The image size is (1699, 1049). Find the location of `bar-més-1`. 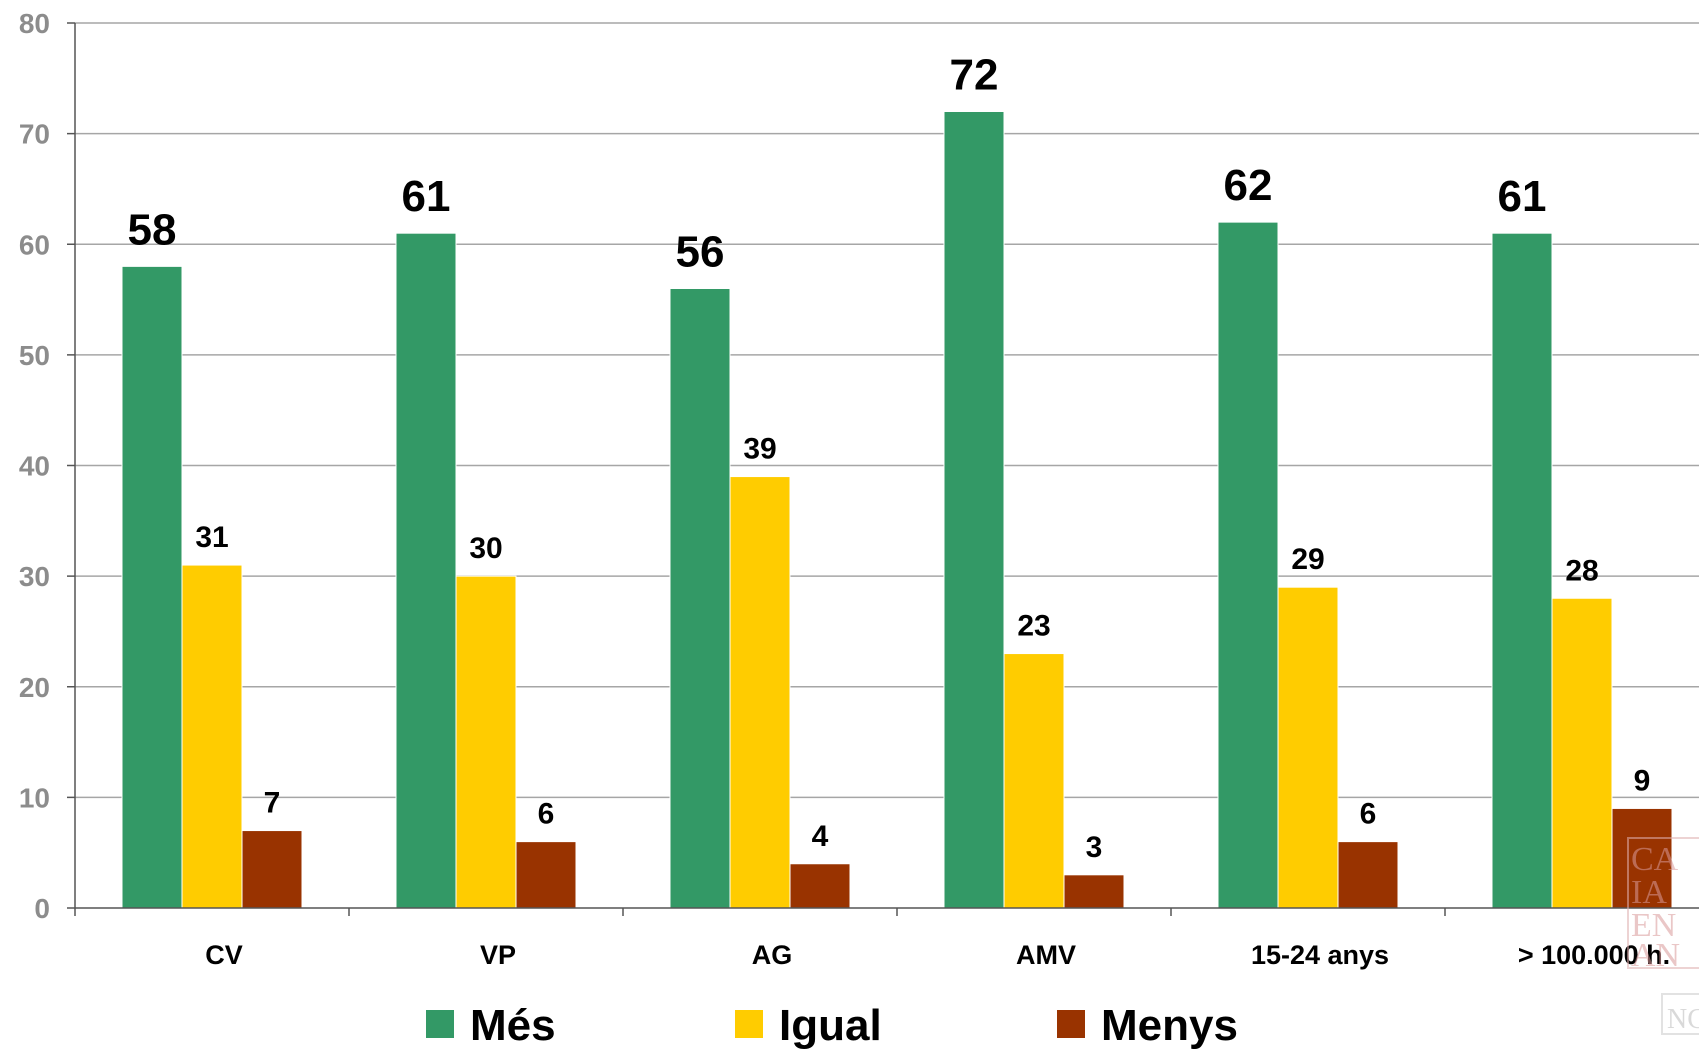

bar-més-1 is located at coordinates (426, 570).